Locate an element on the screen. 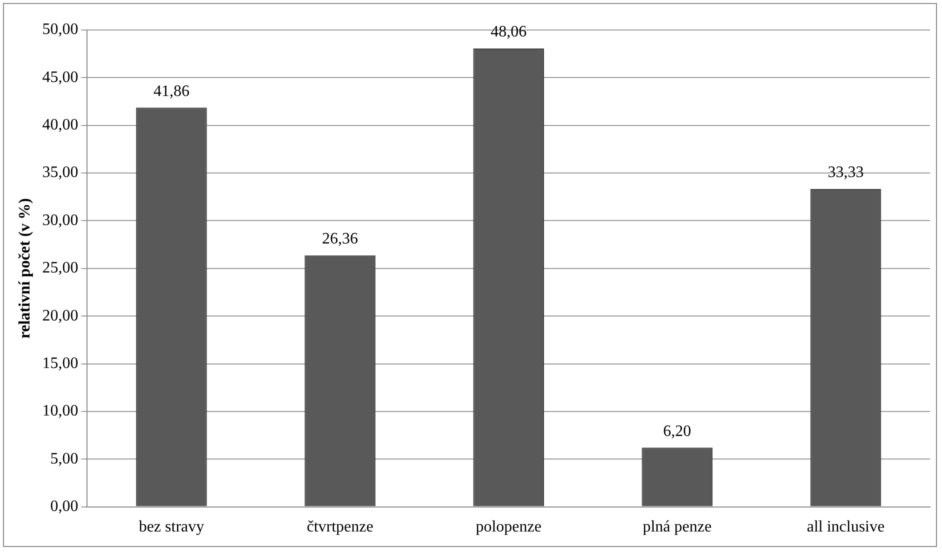 This screenshot has height=552, width=942. y-tick-label: 25,00 is located at coordinates (60, 268).